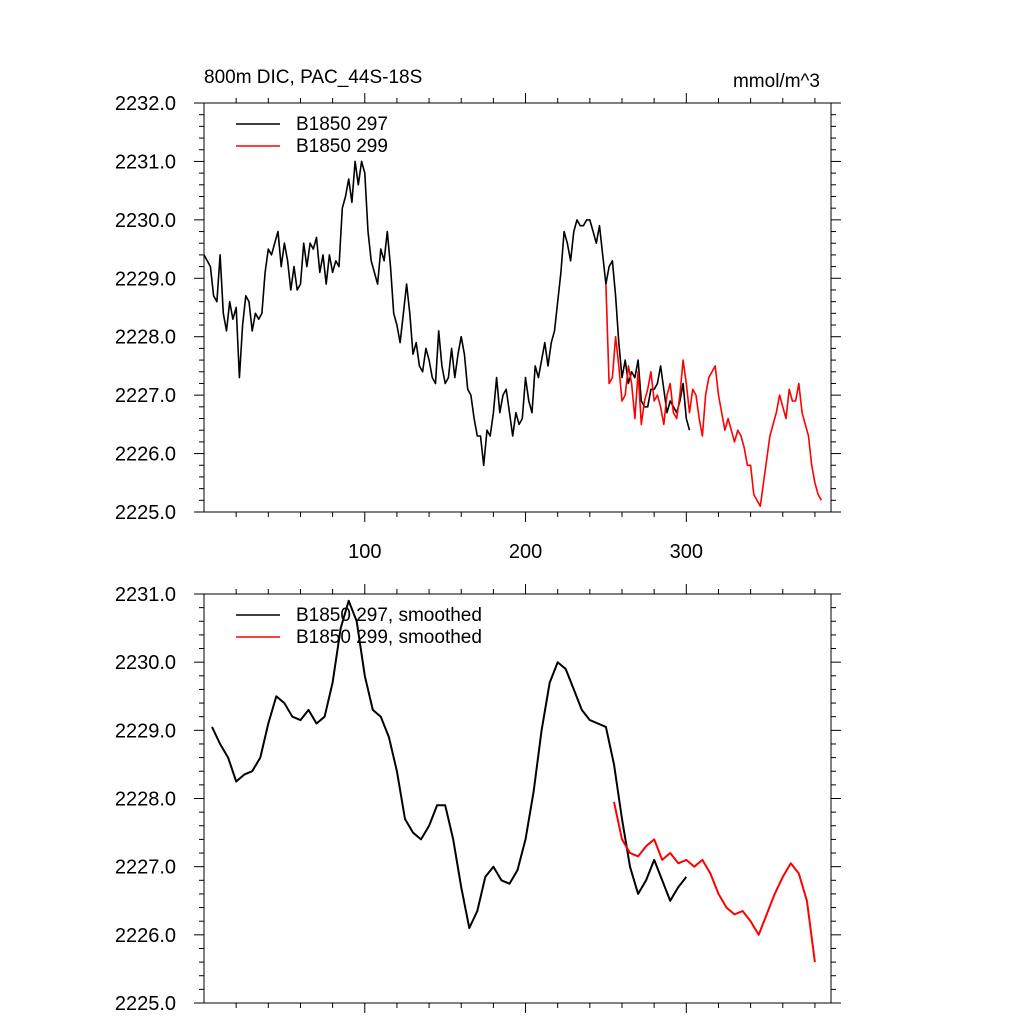 The width and height of the screenshot is (1024, 1024). What do you see at coordinates (342, 146) in the screenshot?
I see `legend-label: B1850 299` at bounding box center [342, 146].